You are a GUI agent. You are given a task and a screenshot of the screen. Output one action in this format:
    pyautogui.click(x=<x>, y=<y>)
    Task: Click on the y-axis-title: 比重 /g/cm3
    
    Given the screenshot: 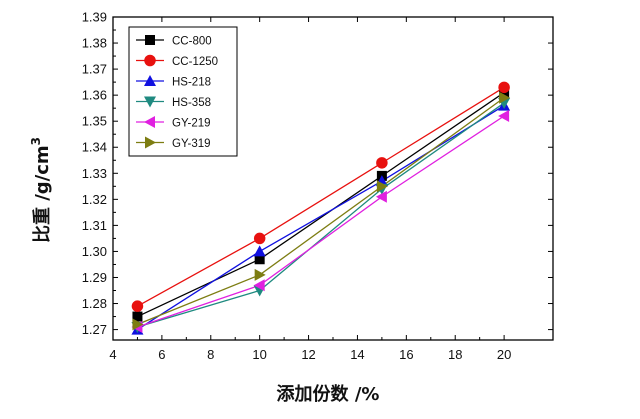 What is the action you would take?
    pyautogui.click(x=41, y=190)
    